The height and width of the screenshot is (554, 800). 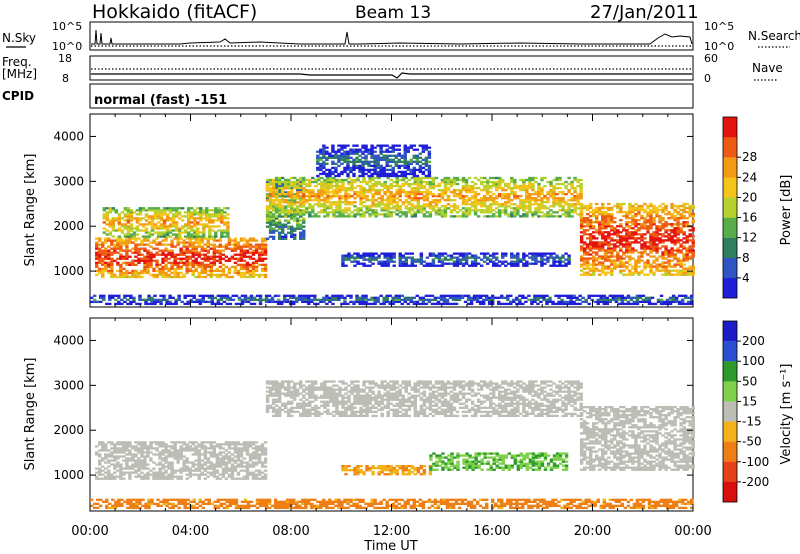 What do you see at coordinates (719, 46) in the screenshot?
I see `nsearch-tick-bottom: 10^0` at bounding box center [719, 46].